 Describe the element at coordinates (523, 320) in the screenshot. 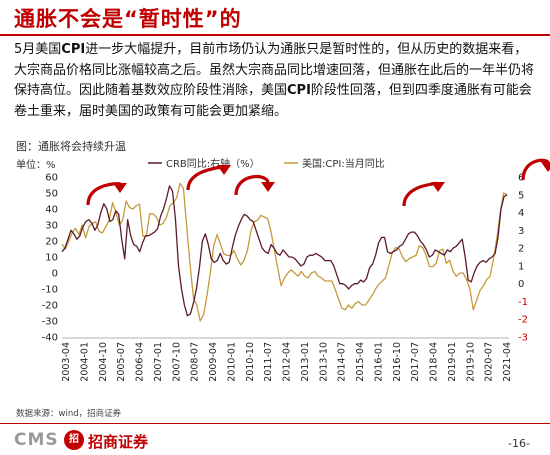

I see `y-tick-right: -2` at that location.